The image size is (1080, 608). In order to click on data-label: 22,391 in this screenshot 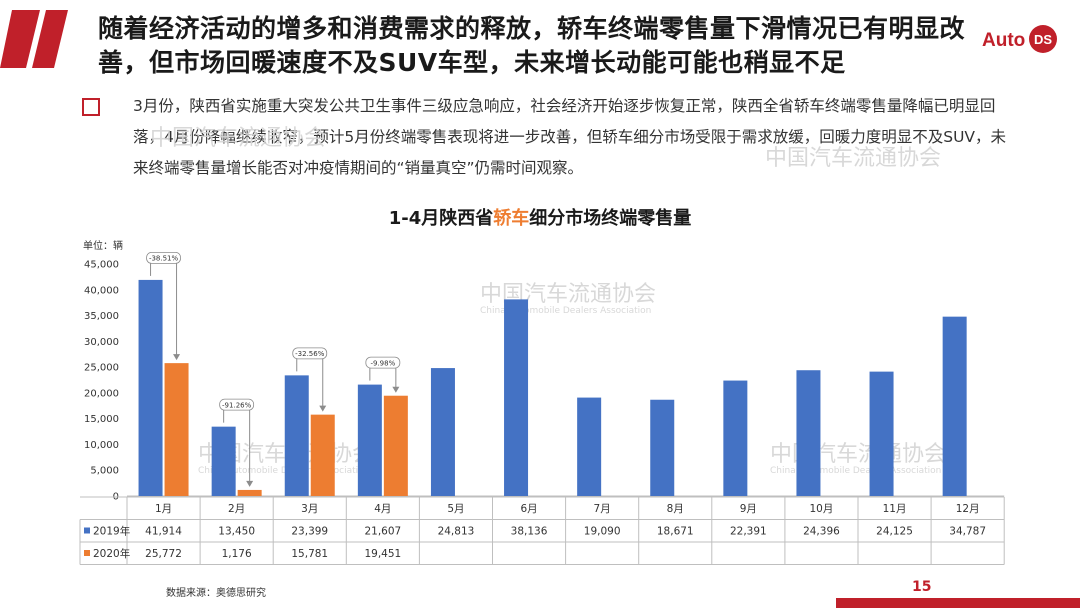, I will do `click(748, 532)`.